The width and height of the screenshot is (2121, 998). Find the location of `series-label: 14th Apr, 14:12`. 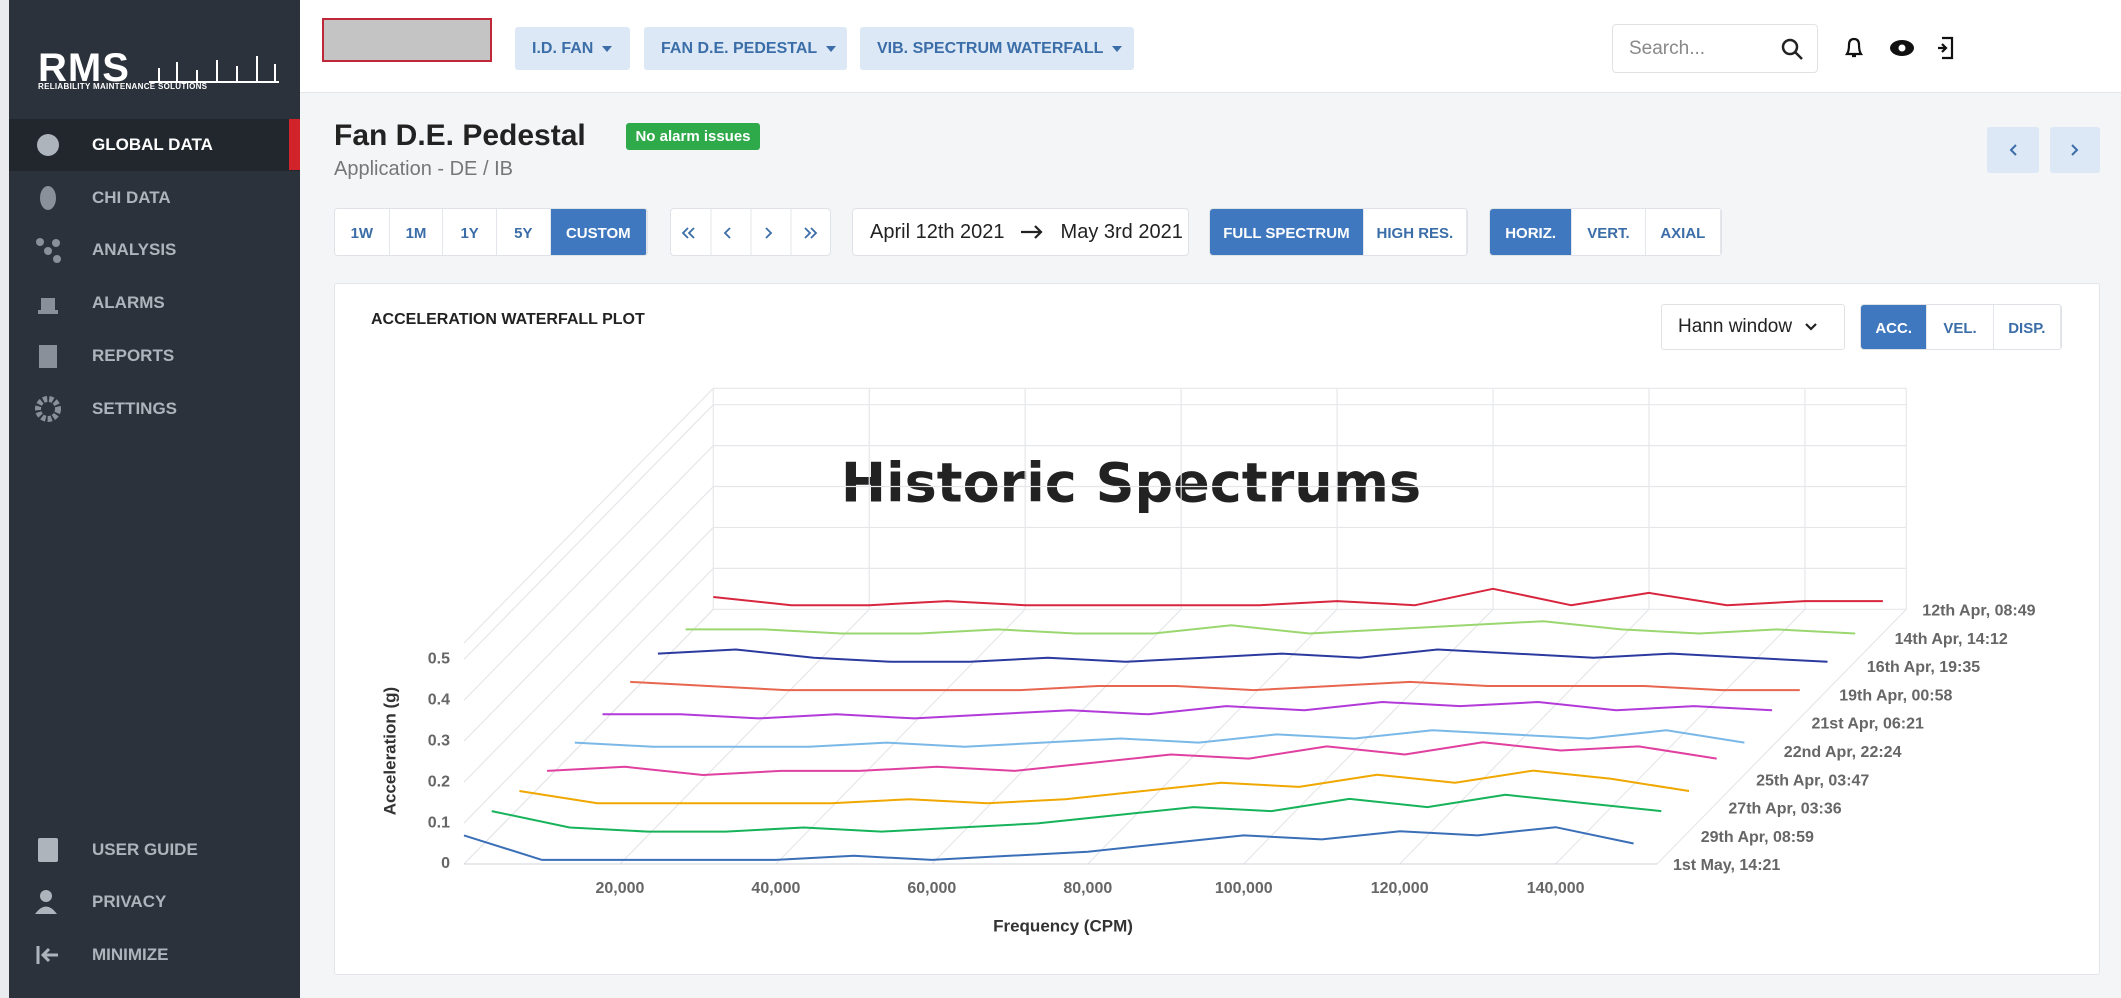

series-label: 14th Apr, 14:12 is located at coordinates (1951, 639).